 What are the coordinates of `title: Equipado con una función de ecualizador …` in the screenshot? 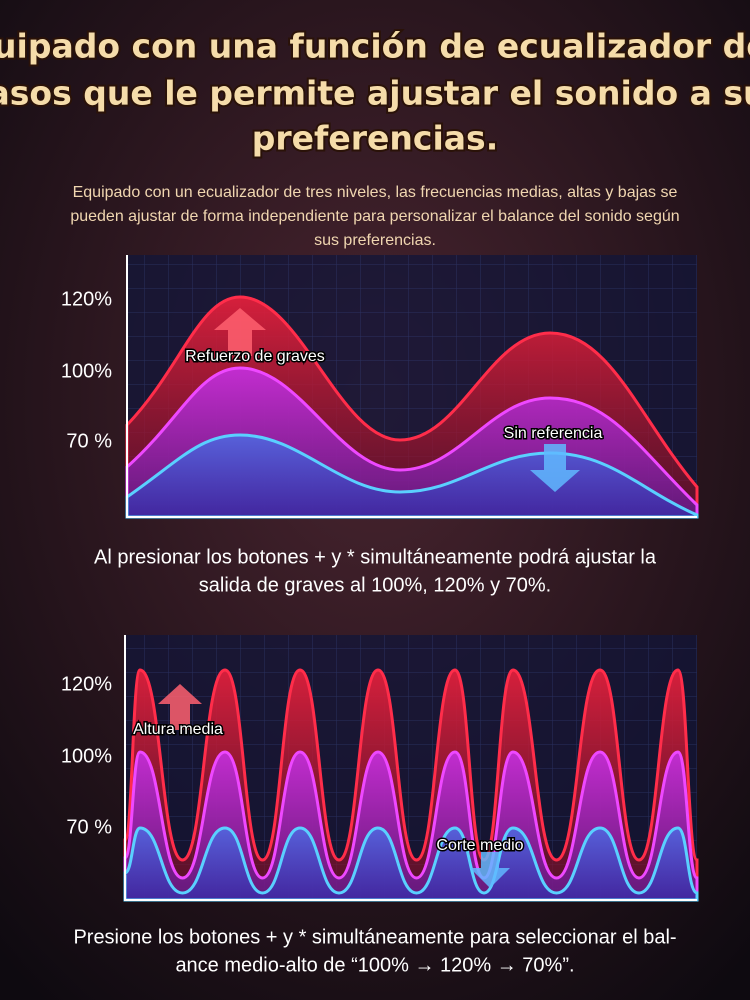 It's located at (375, 92).